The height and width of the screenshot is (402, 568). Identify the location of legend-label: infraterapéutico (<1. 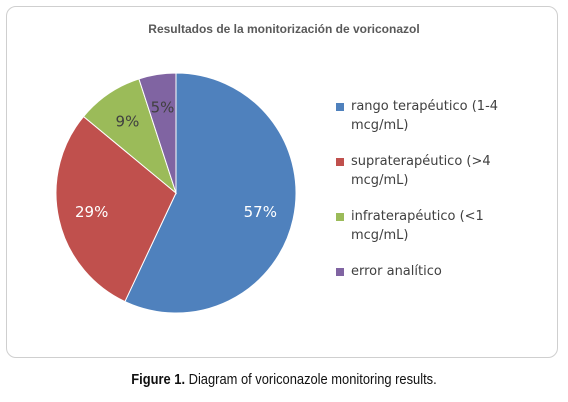
(417, 216).